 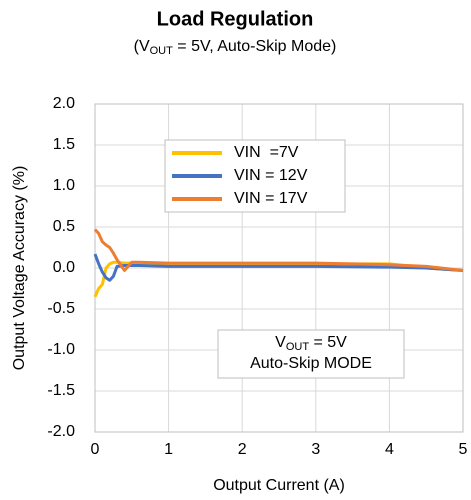 What do you see at coordinates (266, 152) in the screenshot?
I see `legend-label: VIN =7V` at bounding box center [266, 152].